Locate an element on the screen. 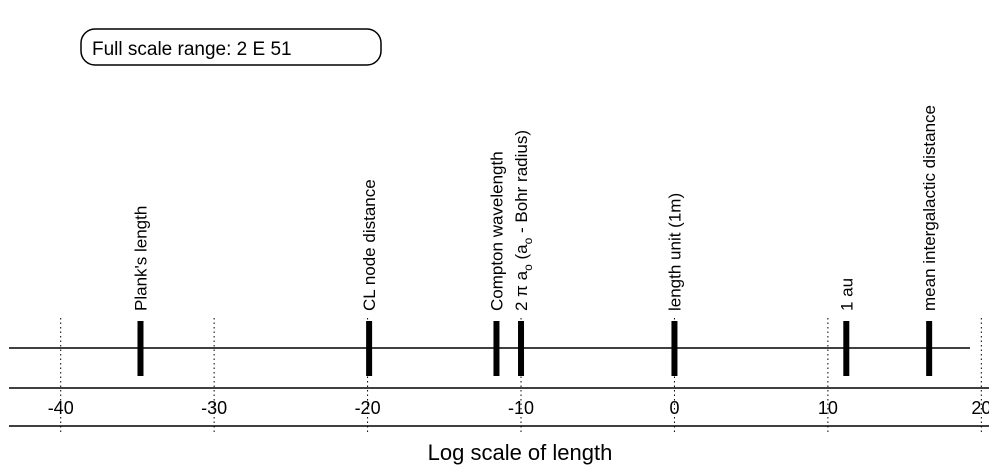 The width and height of the screenshot is (989, 475). axis-title: Log scale of length is located at coordinates (520, 452).